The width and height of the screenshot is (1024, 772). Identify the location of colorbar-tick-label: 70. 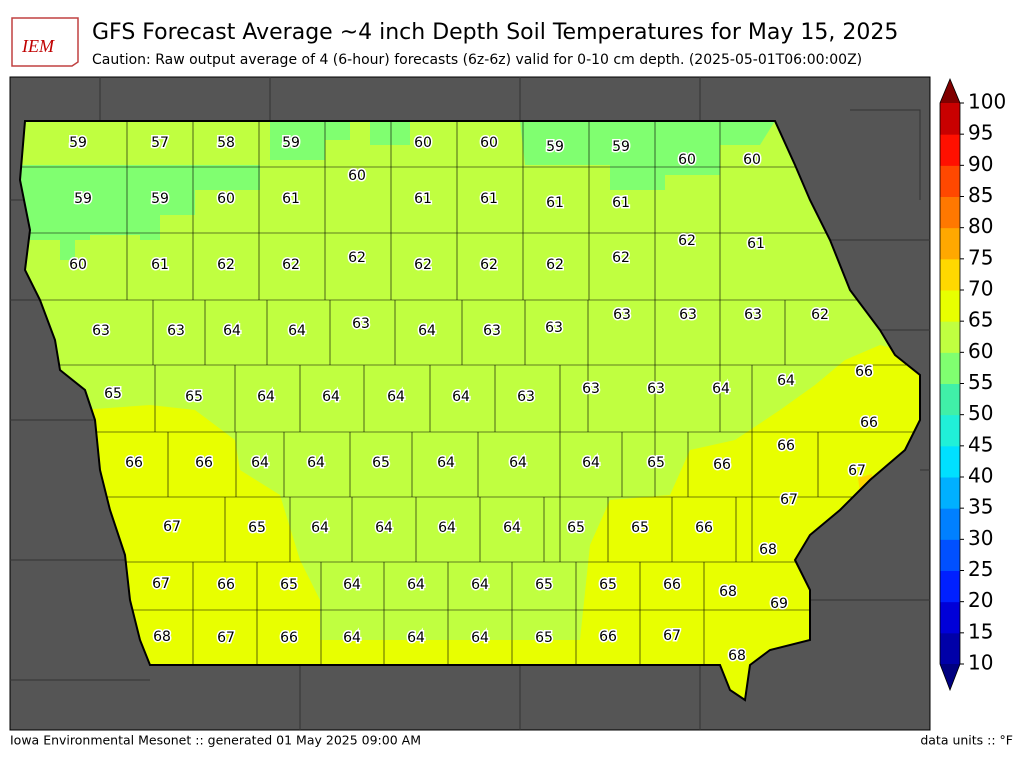
(980, 289).